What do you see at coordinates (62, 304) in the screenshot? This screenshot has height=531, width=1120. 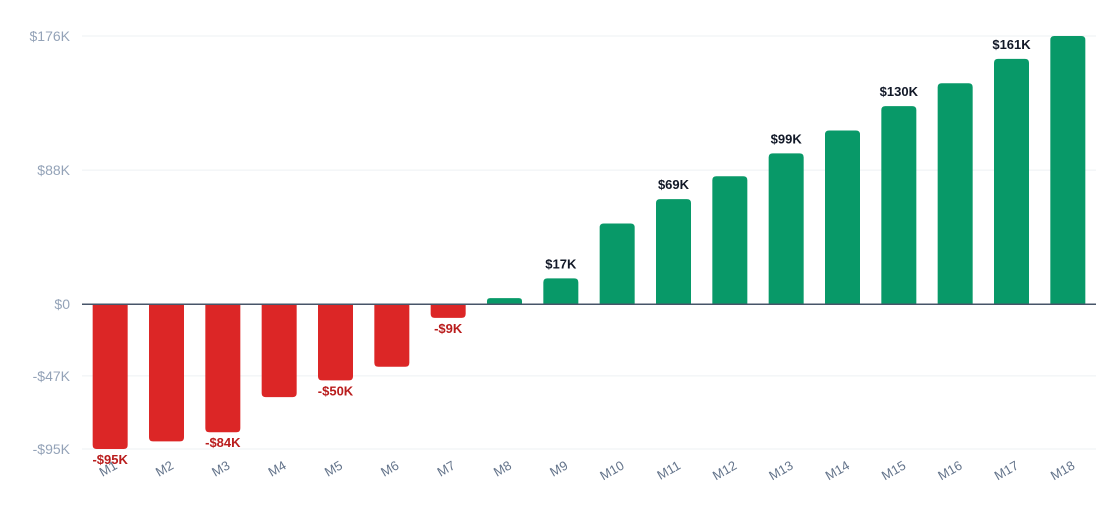 I see `y-tick-label: $0` at bounding box center [62, 304].